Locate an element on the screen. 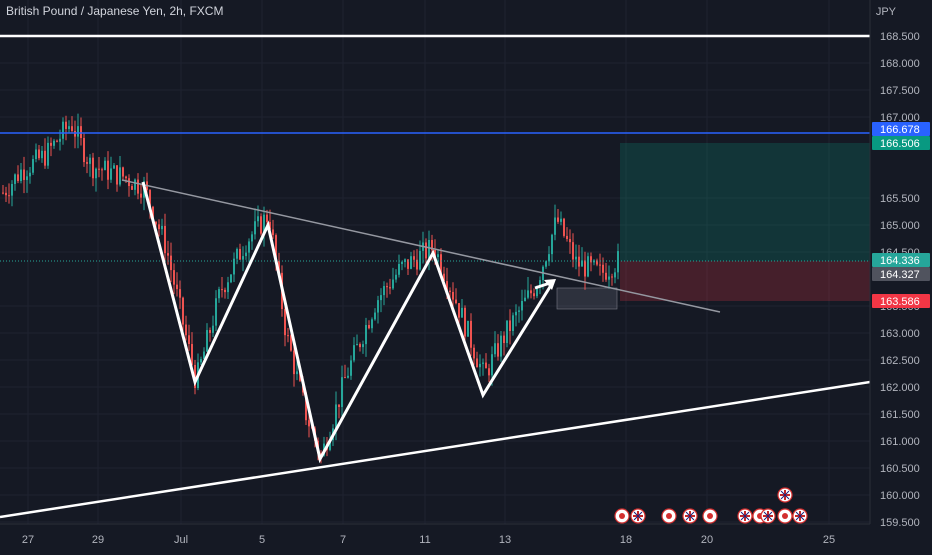 The height and width of the screenshot is (555, 932). take-profit-label: 166.506 is located at coordinates (901, 143).